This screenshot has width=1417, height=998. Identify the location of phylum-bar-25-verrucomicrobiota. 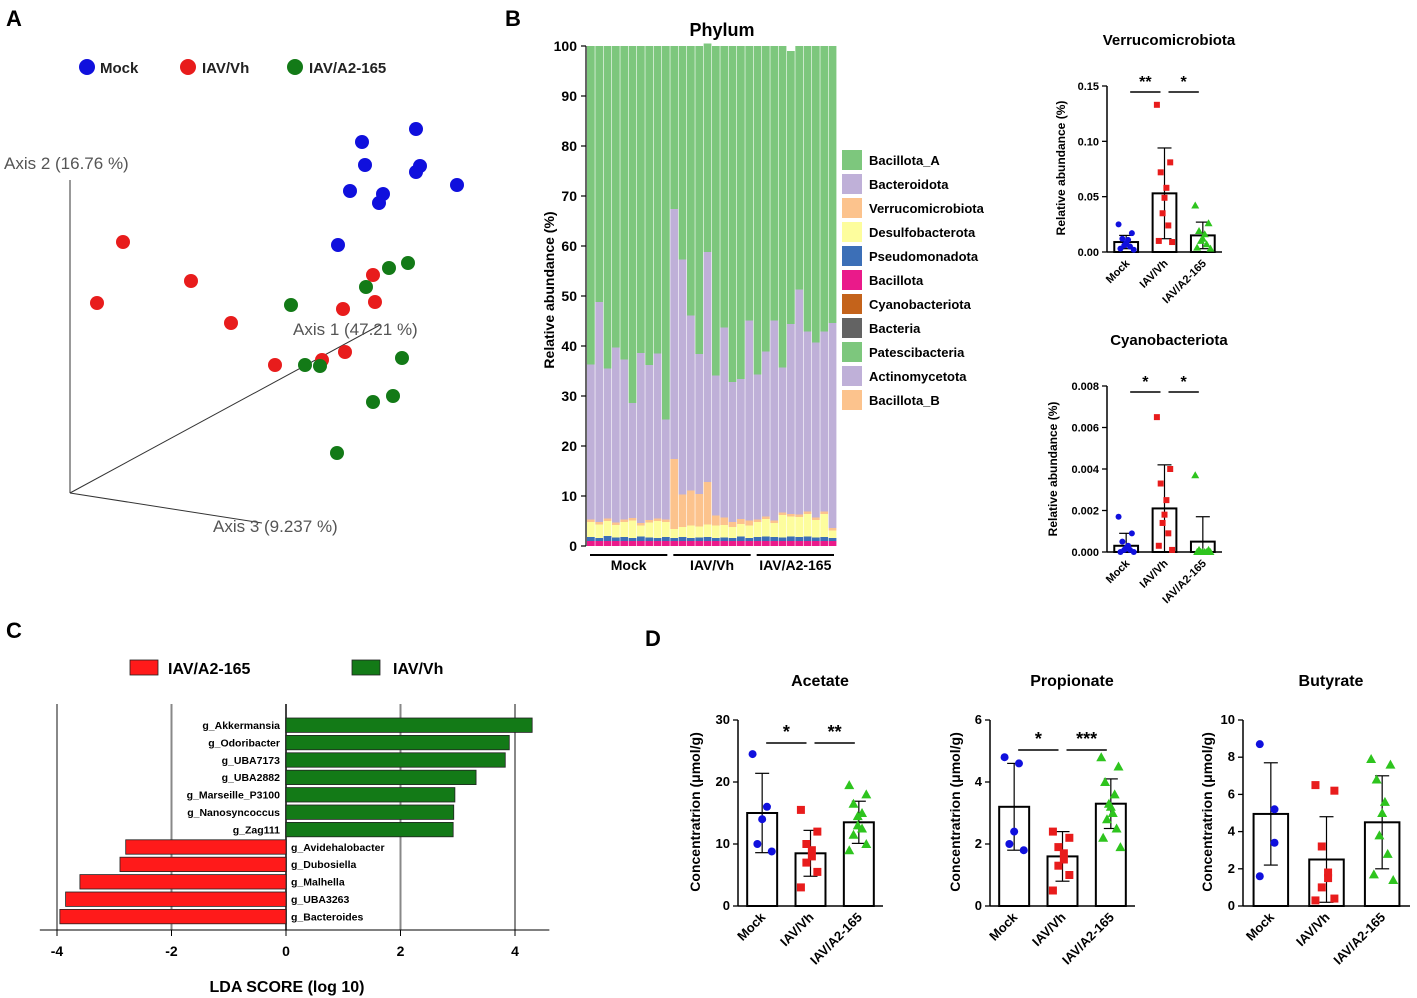
(791, 515).